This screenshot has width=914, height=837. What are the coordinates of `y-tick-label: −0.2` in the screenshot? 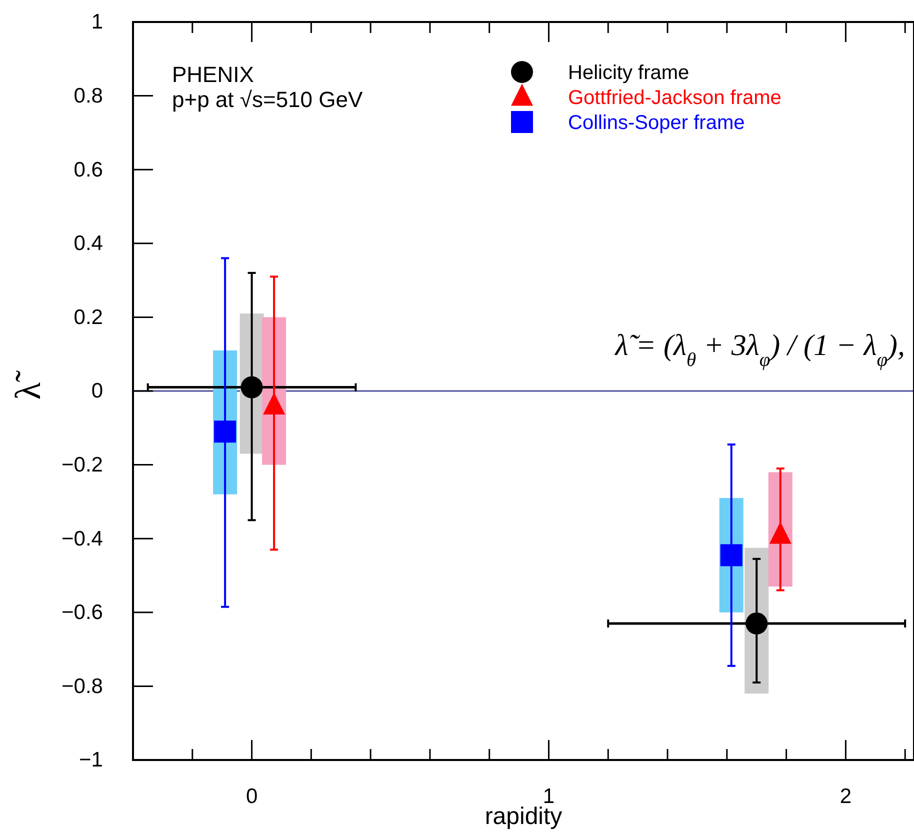 It's located at (82, 465).